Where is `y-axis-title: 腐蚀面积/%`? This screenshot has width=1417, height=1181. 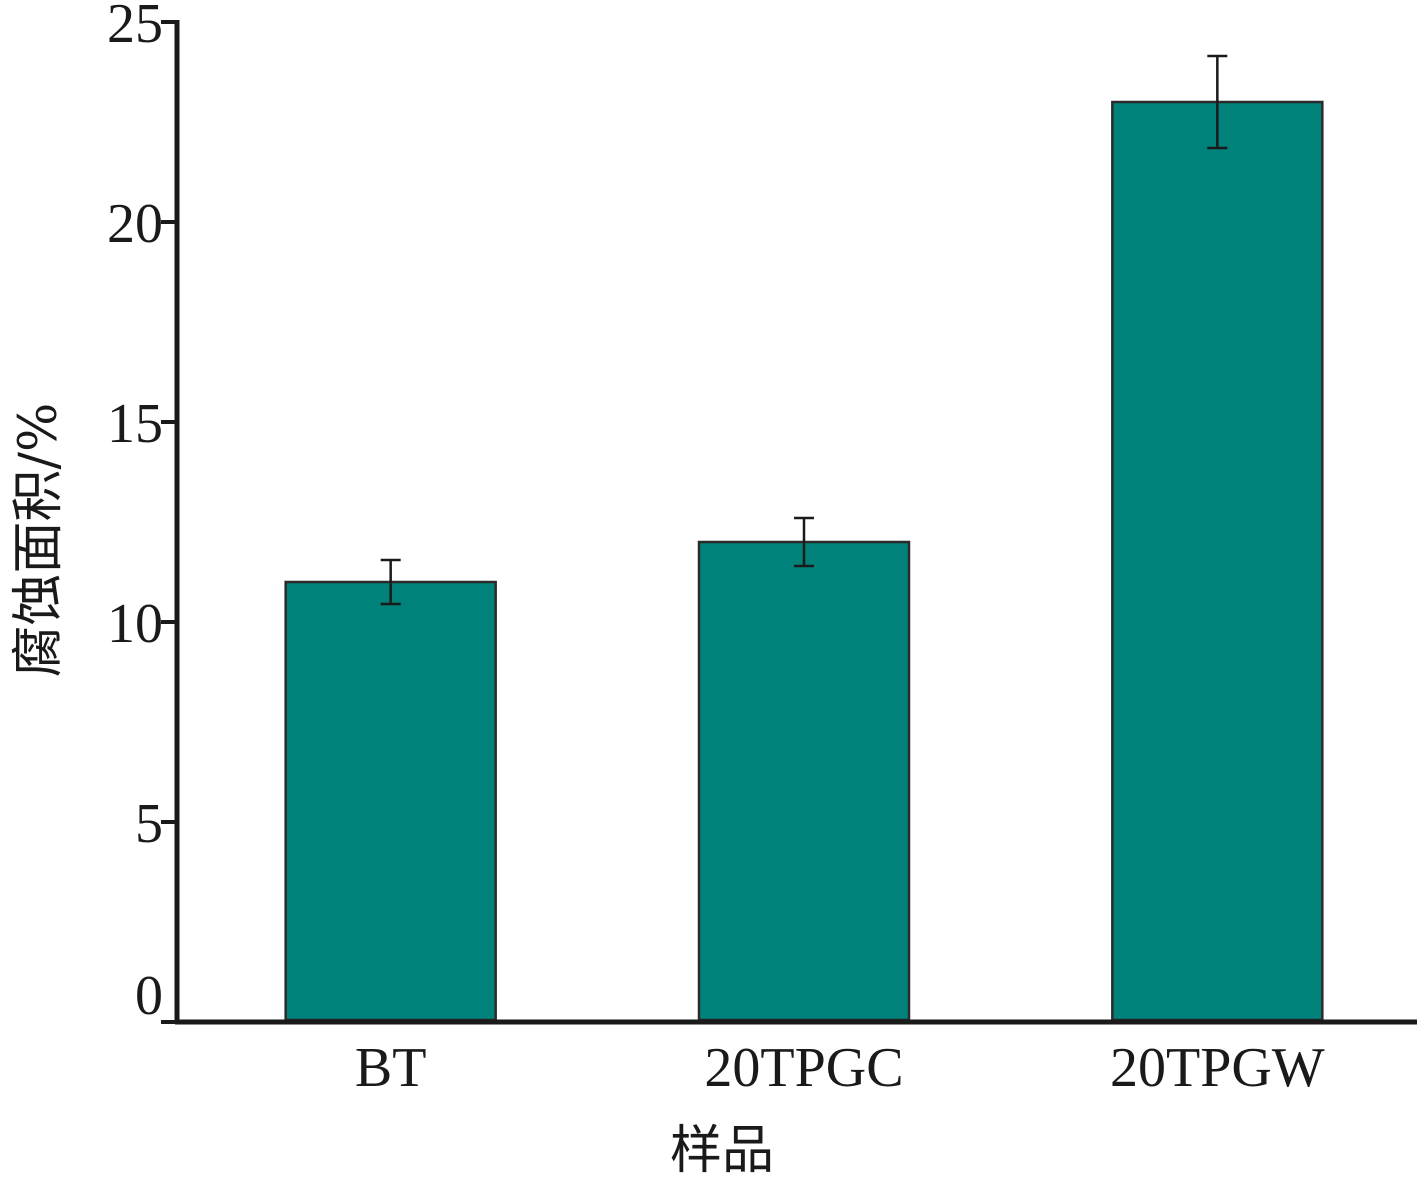 y-axis-title: 腐蚀面积/% is located at coordinates (39, 540).